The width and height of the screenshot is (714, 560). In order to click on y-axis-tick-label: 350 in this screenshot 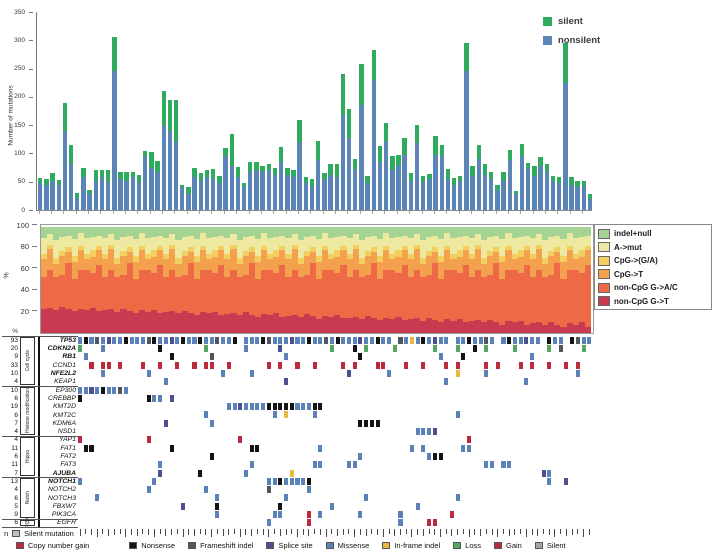, I will do `click(19, 12)`.